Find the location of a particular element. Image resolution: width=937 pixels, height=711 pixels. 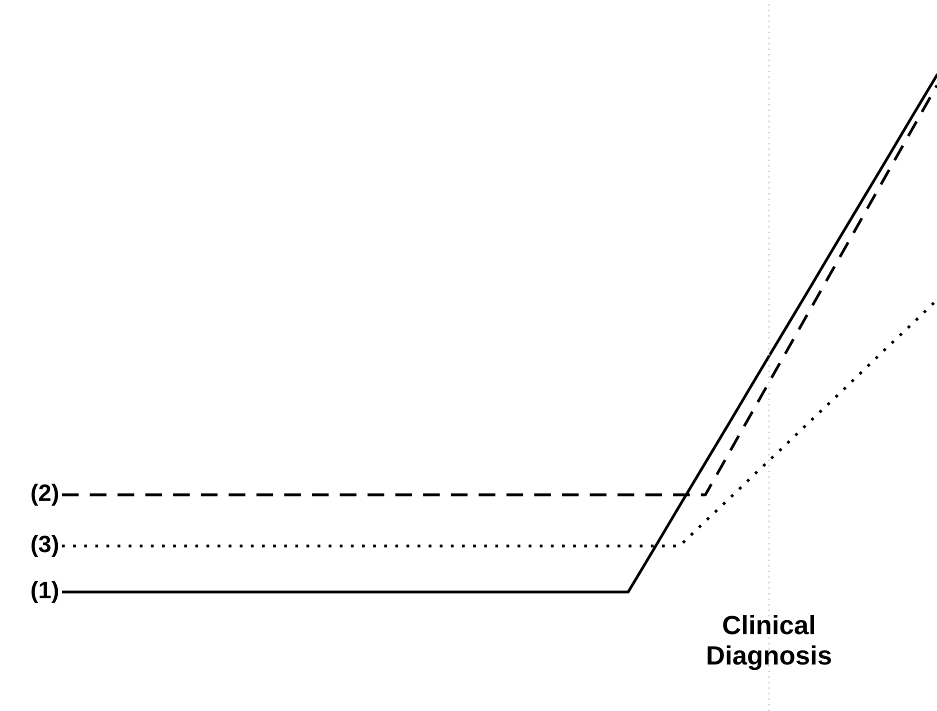

text: Clinical Diagnosis is located at coordinates (769, 642).